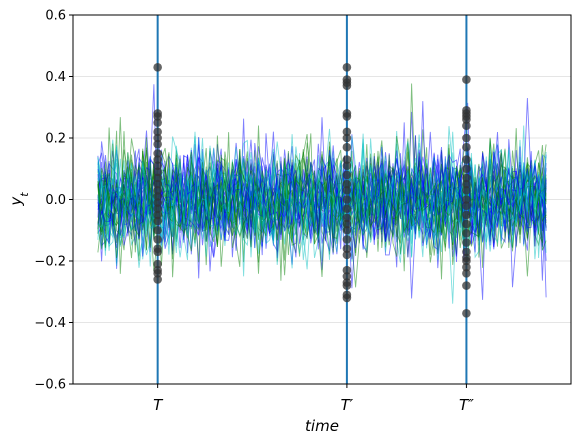  I want to click on y-tick-label: 0.0, so click(55, 200).